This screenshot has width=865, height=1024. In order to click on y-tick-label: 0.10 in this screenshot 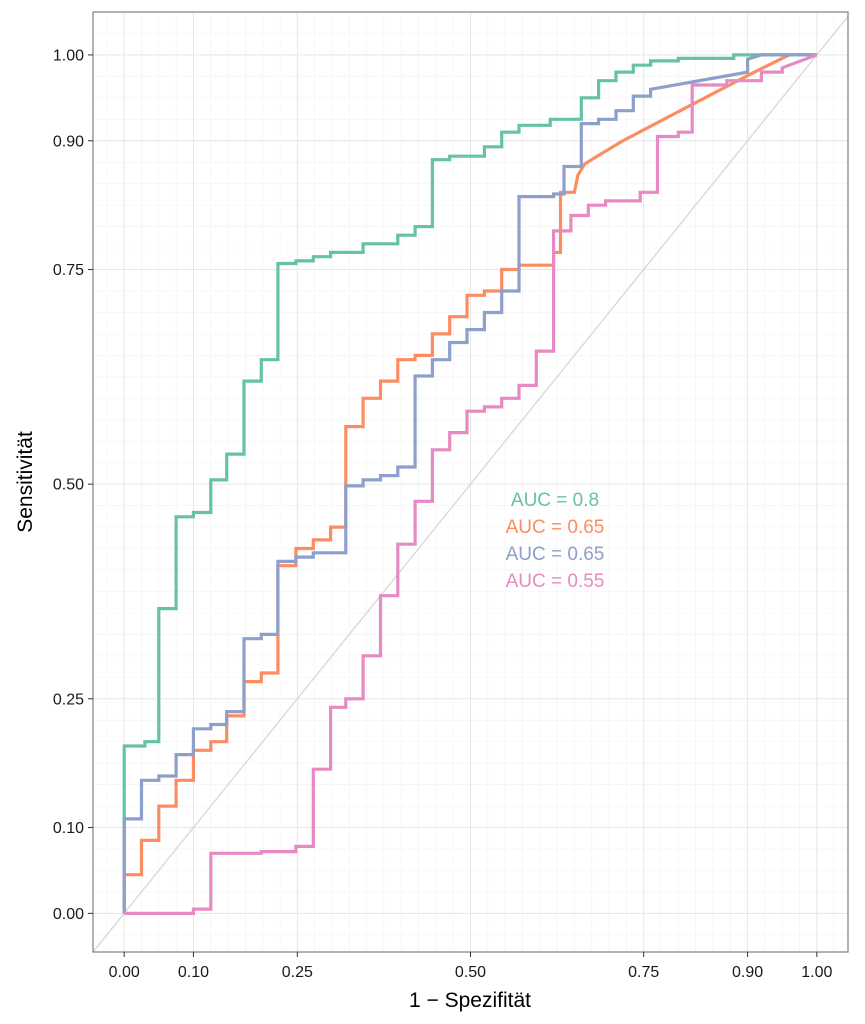, I will do `click(68, 828)`.